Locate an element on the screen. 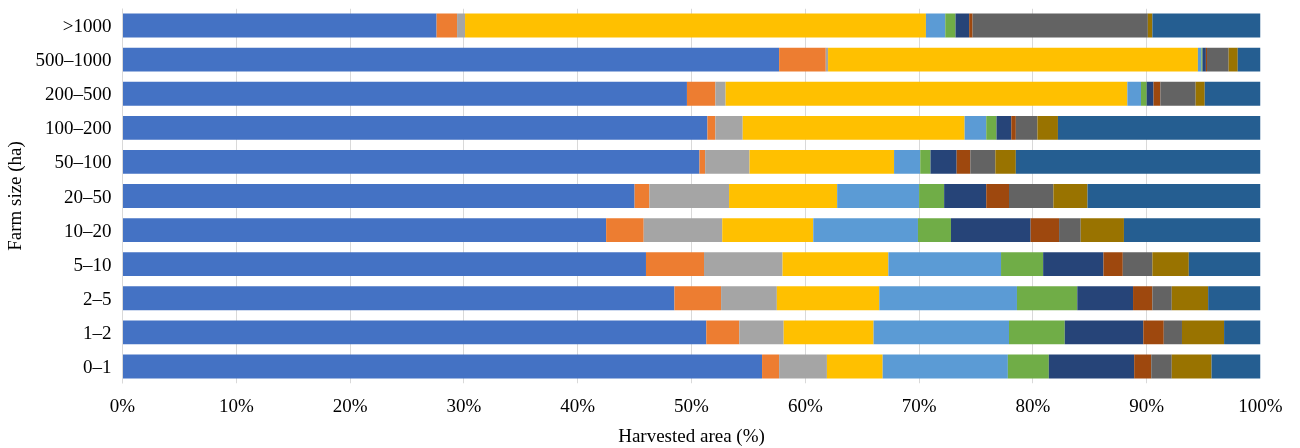  x-tick-label: 90% is located at coordinates (1147, 405).